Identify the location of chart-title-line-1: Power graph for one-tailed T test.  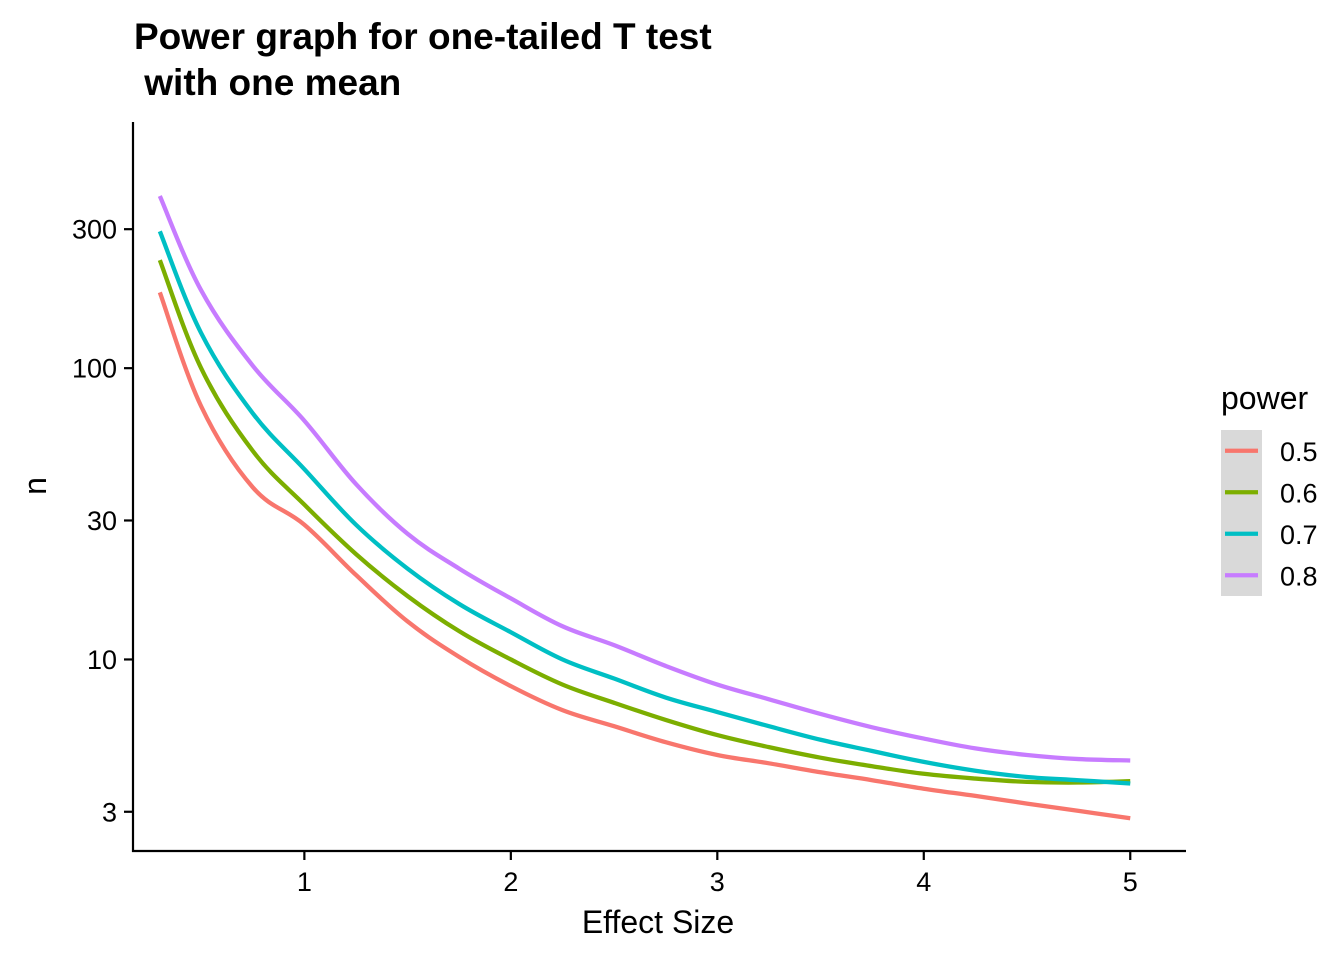
(423, 36).